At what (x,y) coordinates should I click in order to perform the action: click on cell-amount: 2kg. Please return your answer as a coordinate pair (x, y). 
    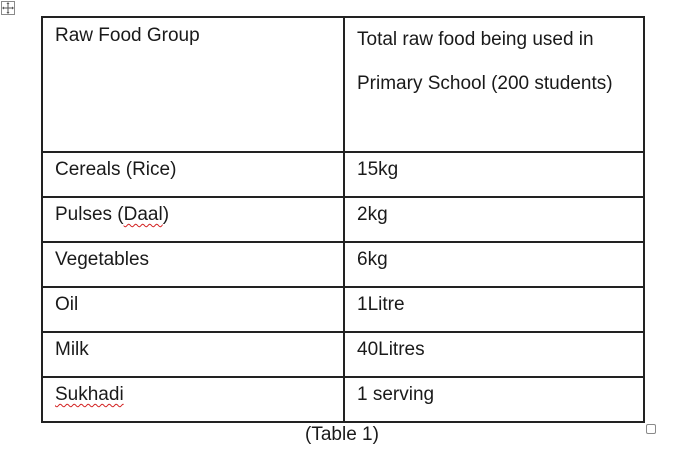
    Looking at the image, I should click on (494, 219).